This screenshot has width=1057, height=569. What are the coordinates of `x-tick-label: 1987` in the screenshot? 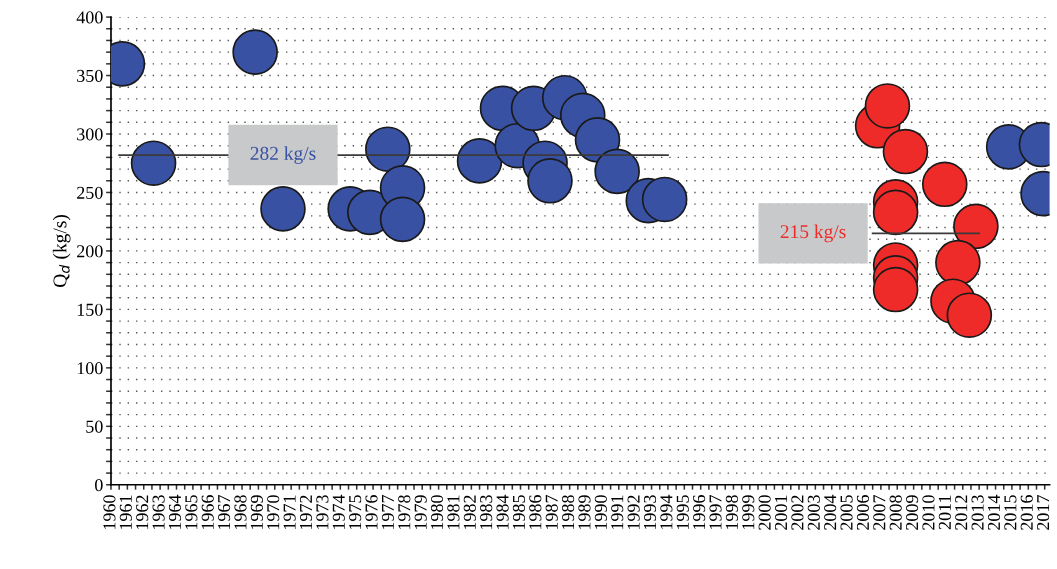 It's located at (551, 512).